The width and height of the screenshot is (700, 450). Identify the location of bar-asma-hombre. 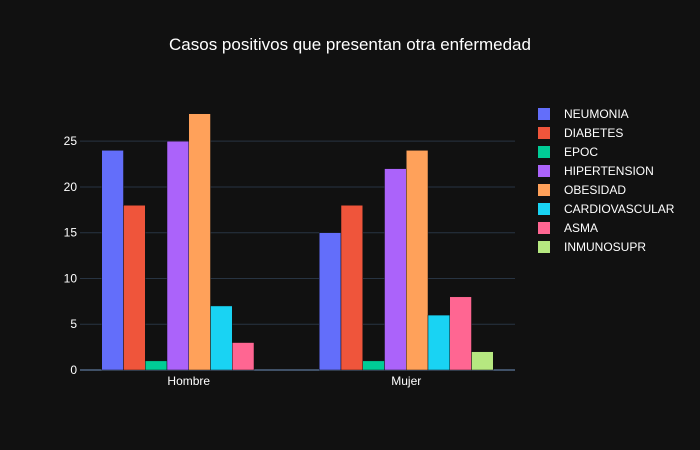
(243, 356).